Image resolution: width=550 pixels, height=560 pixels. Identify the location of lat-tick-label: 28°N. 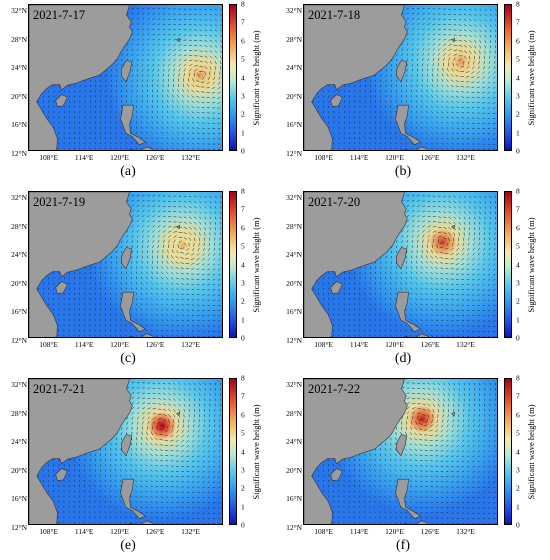
(19, 413).